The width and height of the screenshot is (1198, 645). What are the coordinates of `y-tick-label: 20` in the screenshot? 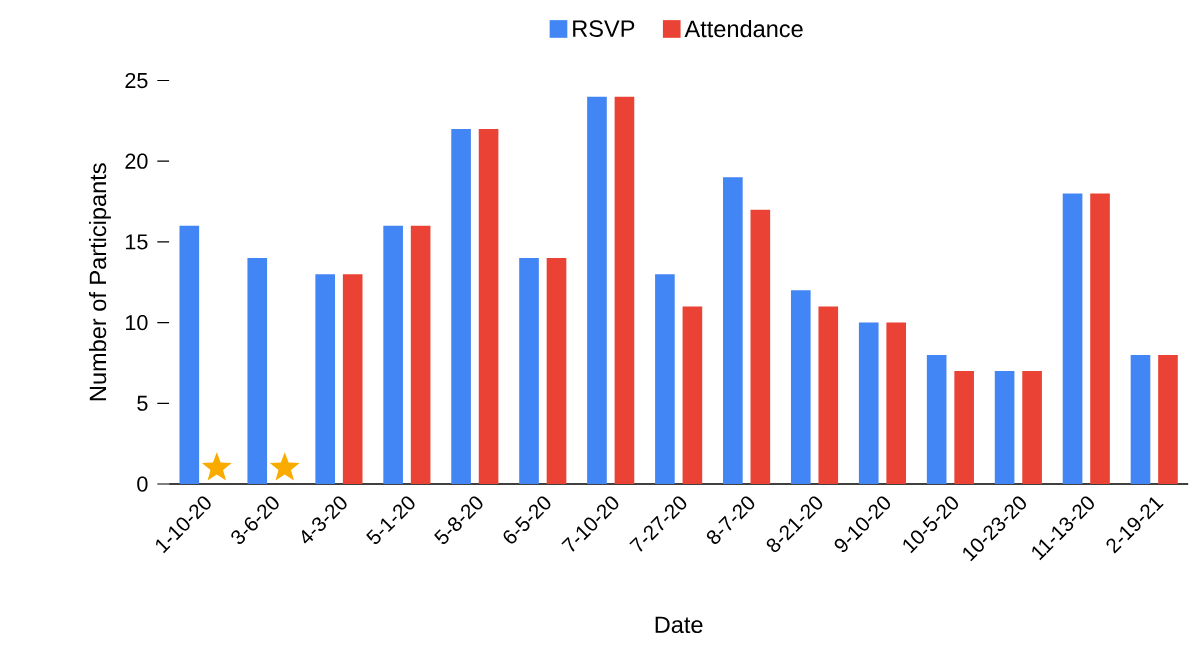 It's located at (136, 161).